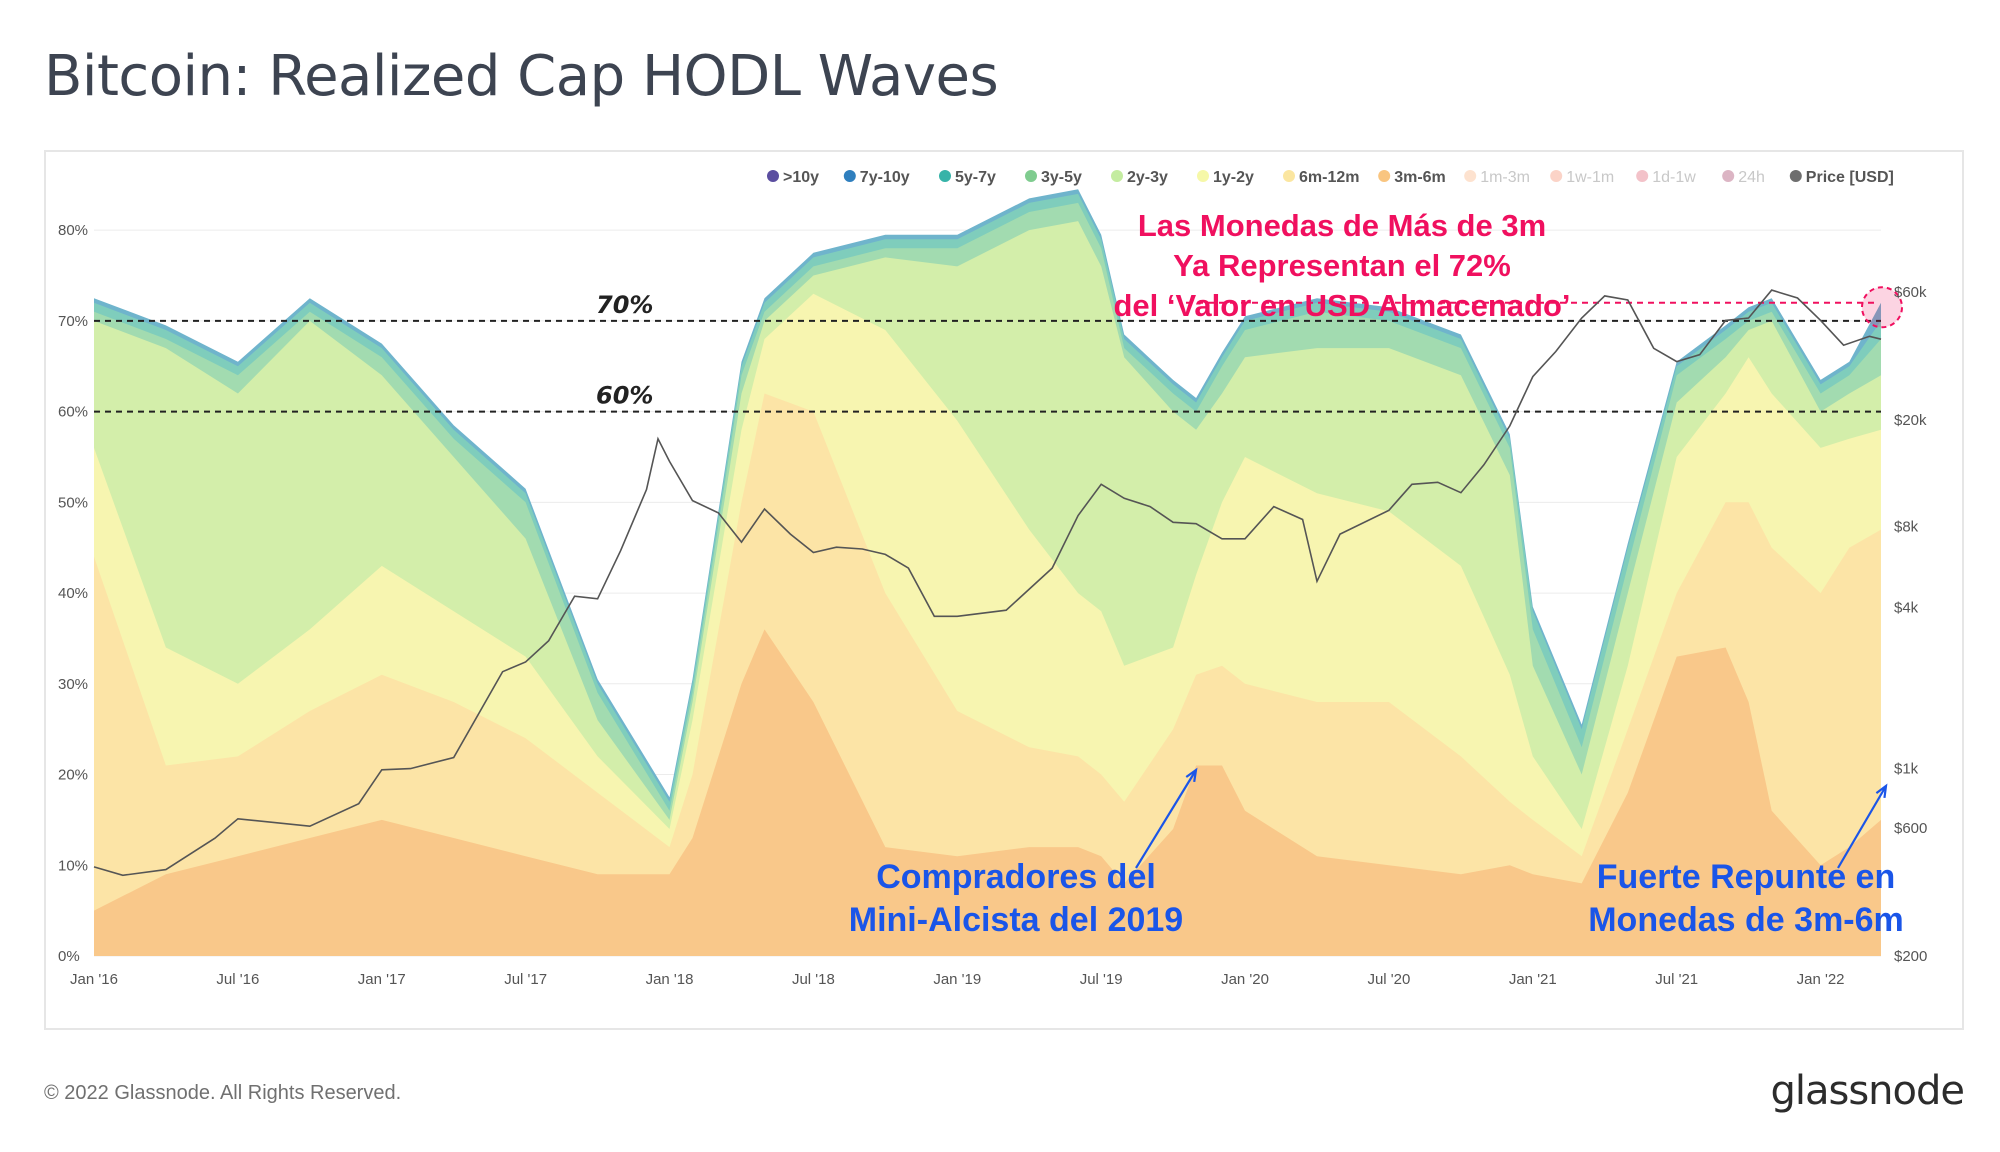 The width and height of the screenshot is (2000, 1152). What do you see at coordinates (382, 979) in the screenshot?
I see `x-tick-label: Jan '17` at bounding box center [382, 979].